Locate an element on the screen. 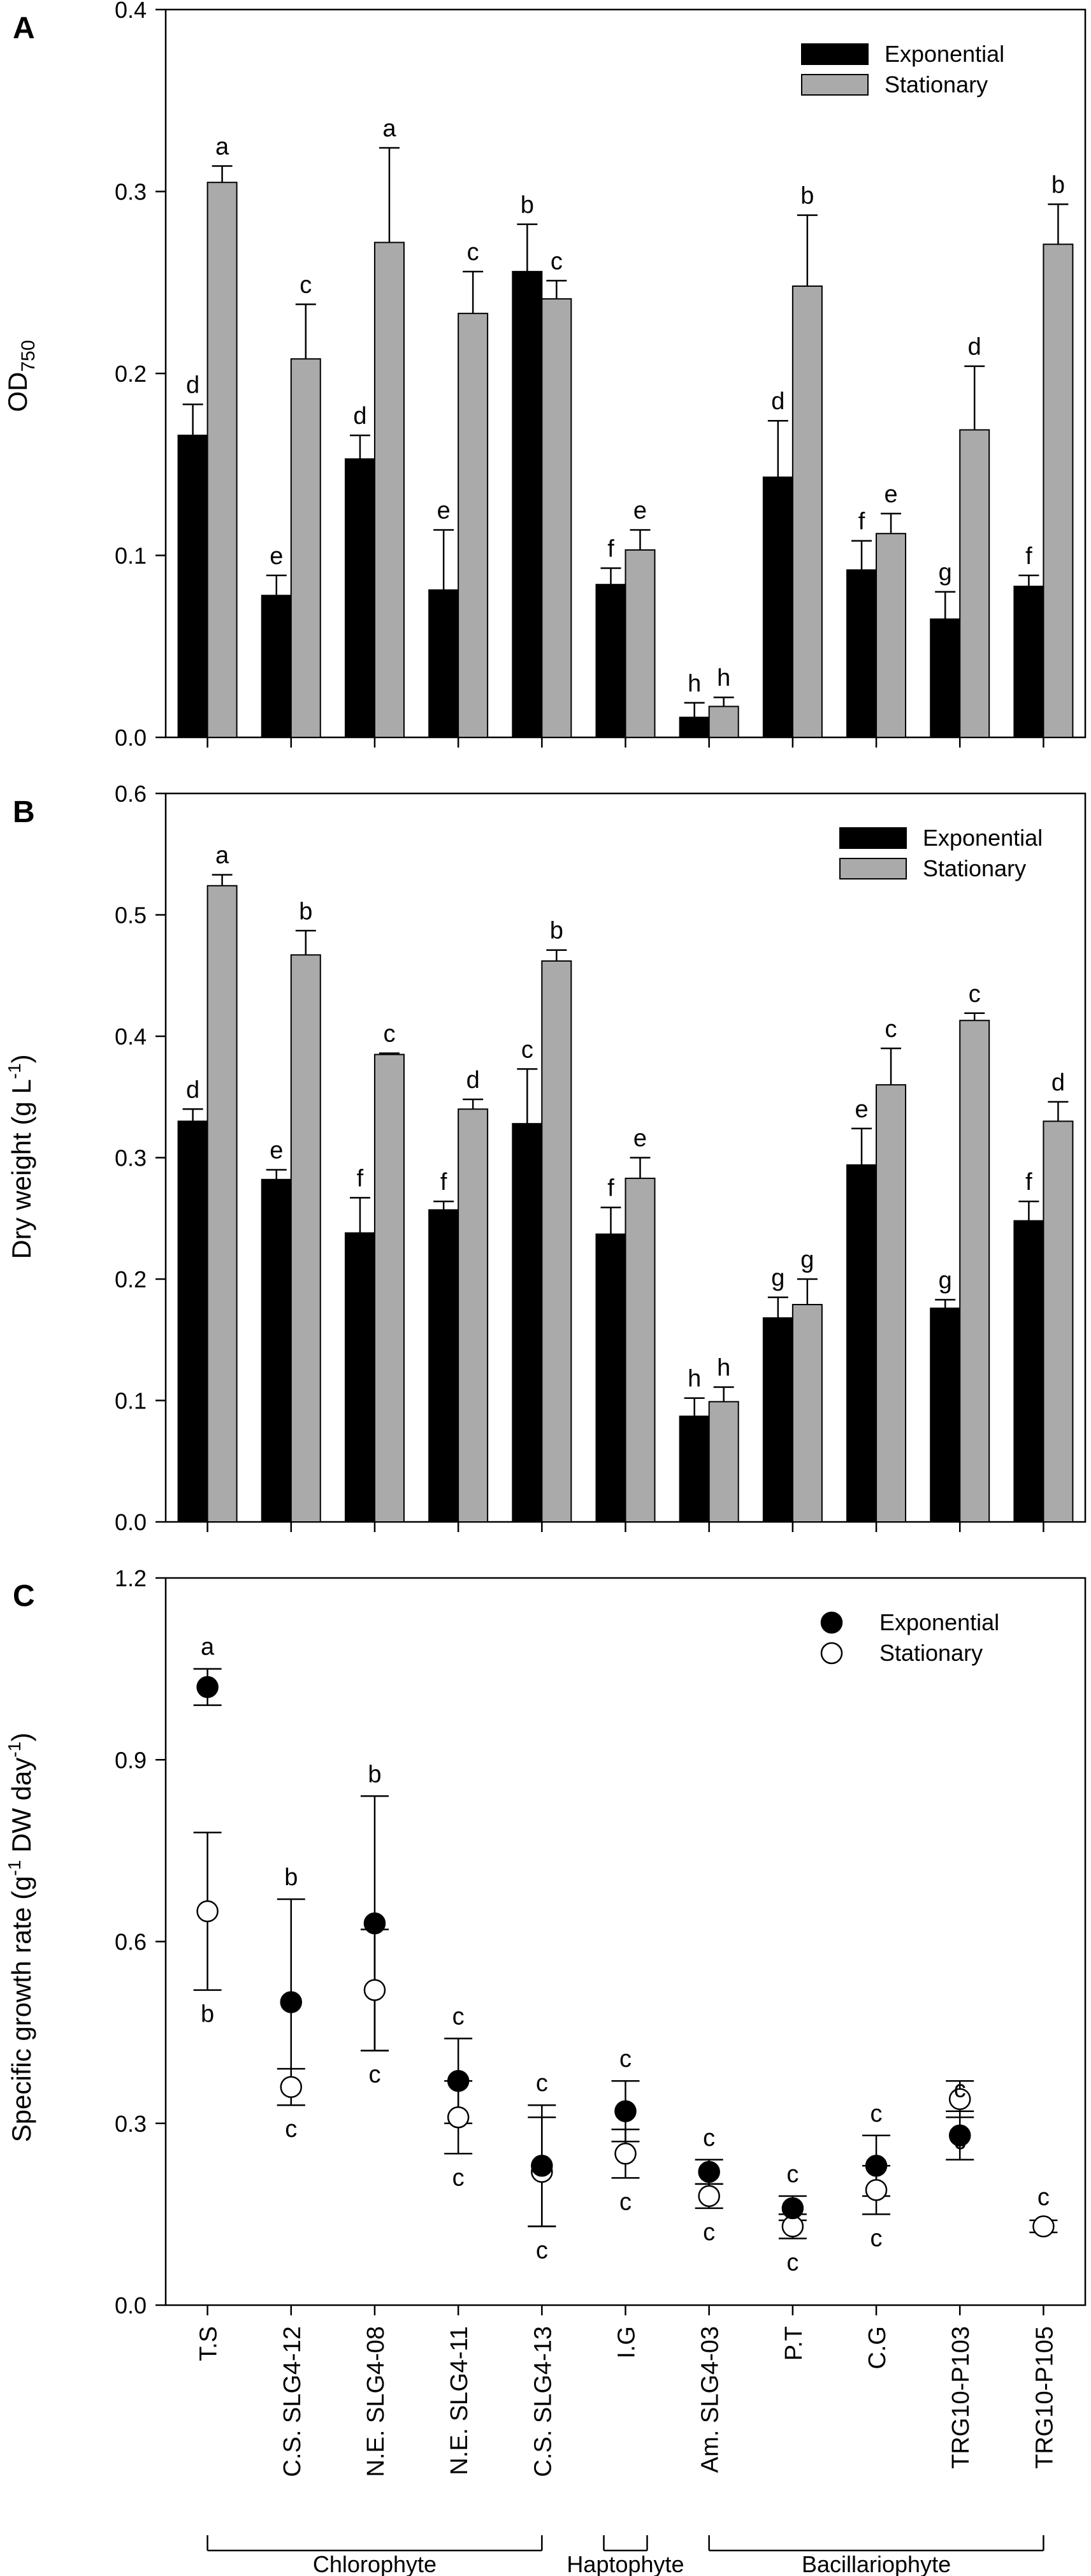  y-tick-label: 1.2 is located at coordinates (131, 1578).